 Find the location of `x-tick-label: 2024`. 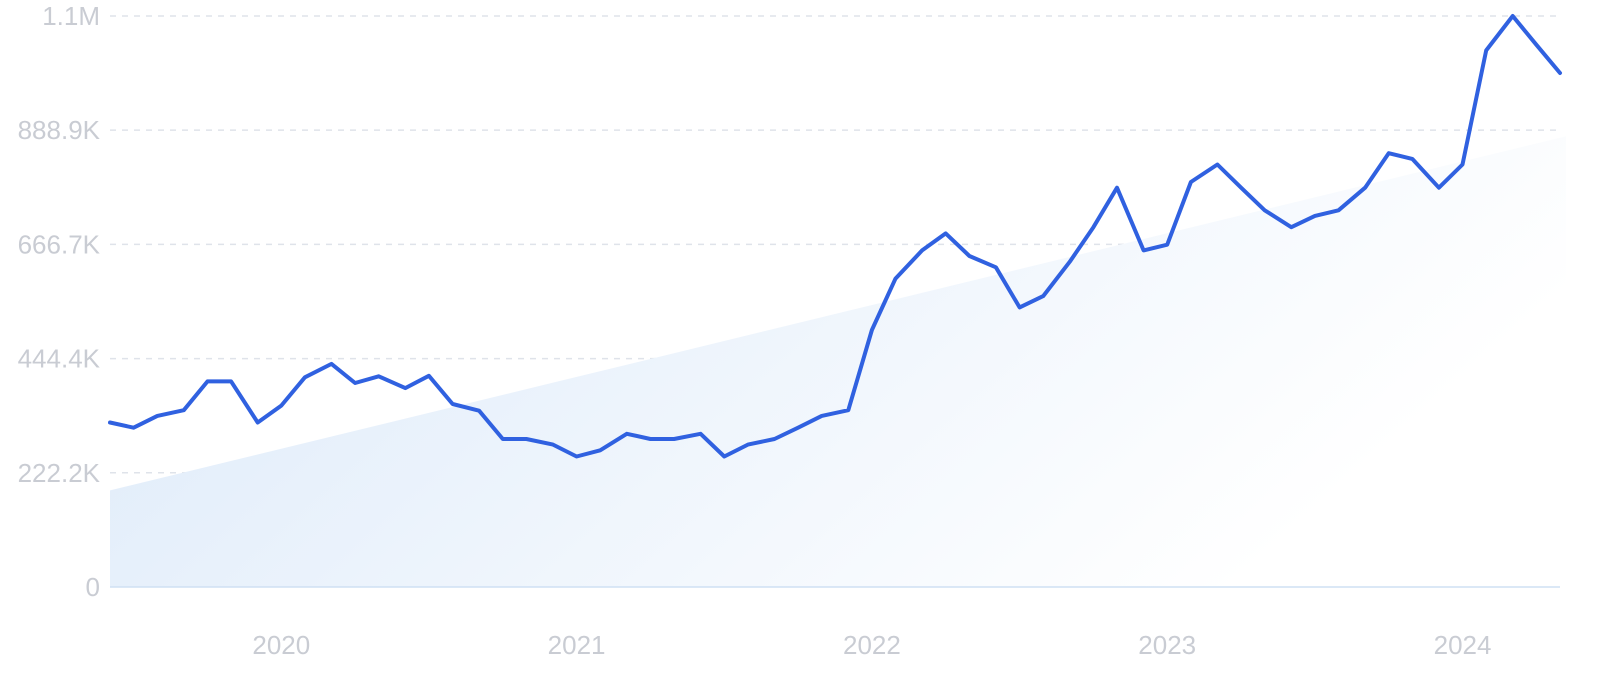

x-tick-label: 2024 is located at coordinates (1463, 645).